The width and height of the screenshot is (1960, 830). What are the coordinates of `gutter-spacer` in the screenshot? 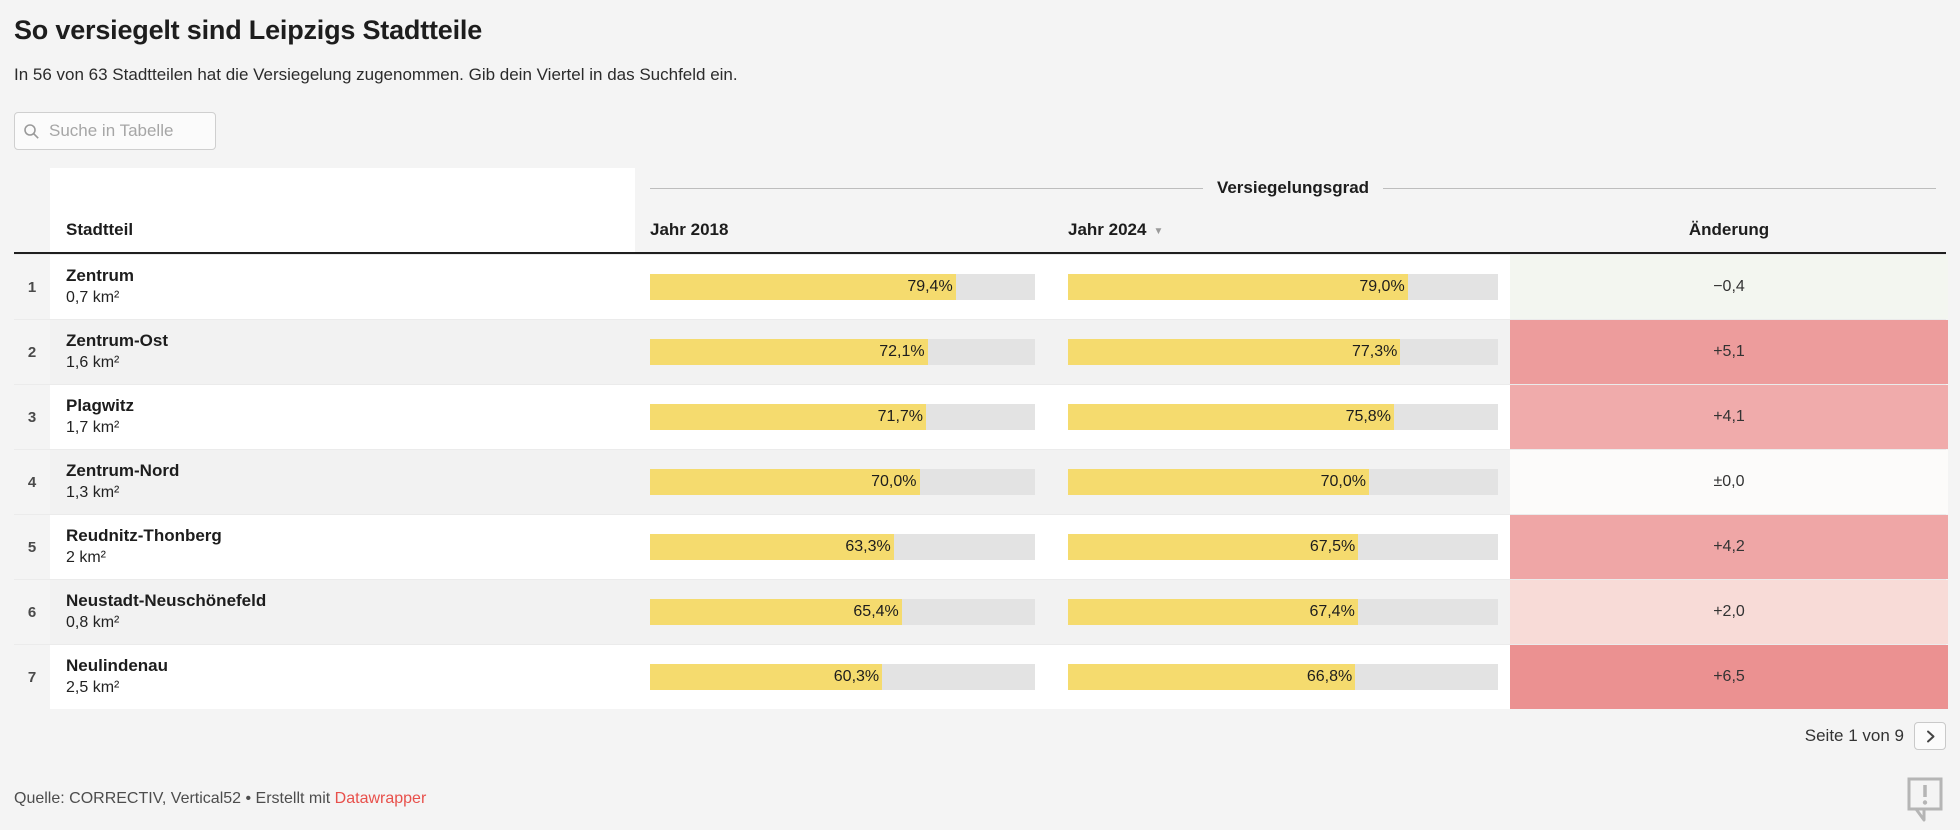 It's located at (32, 188).